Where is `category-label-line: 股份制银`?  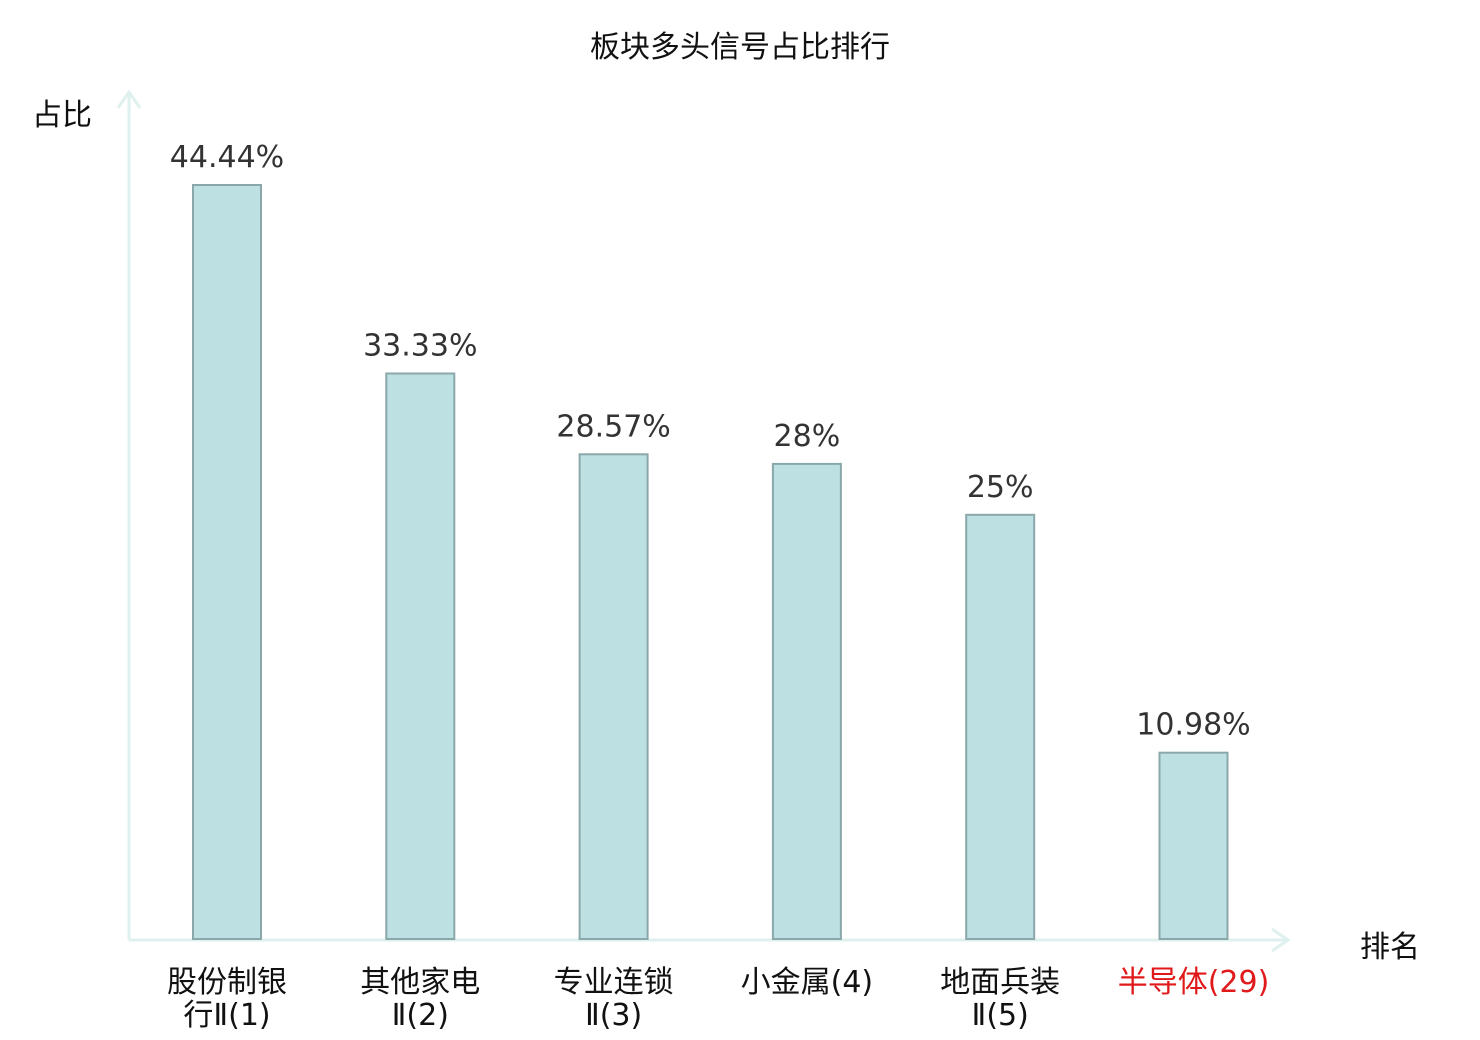
category-label-line: 股份制银 is located at coordinates (227, 982).